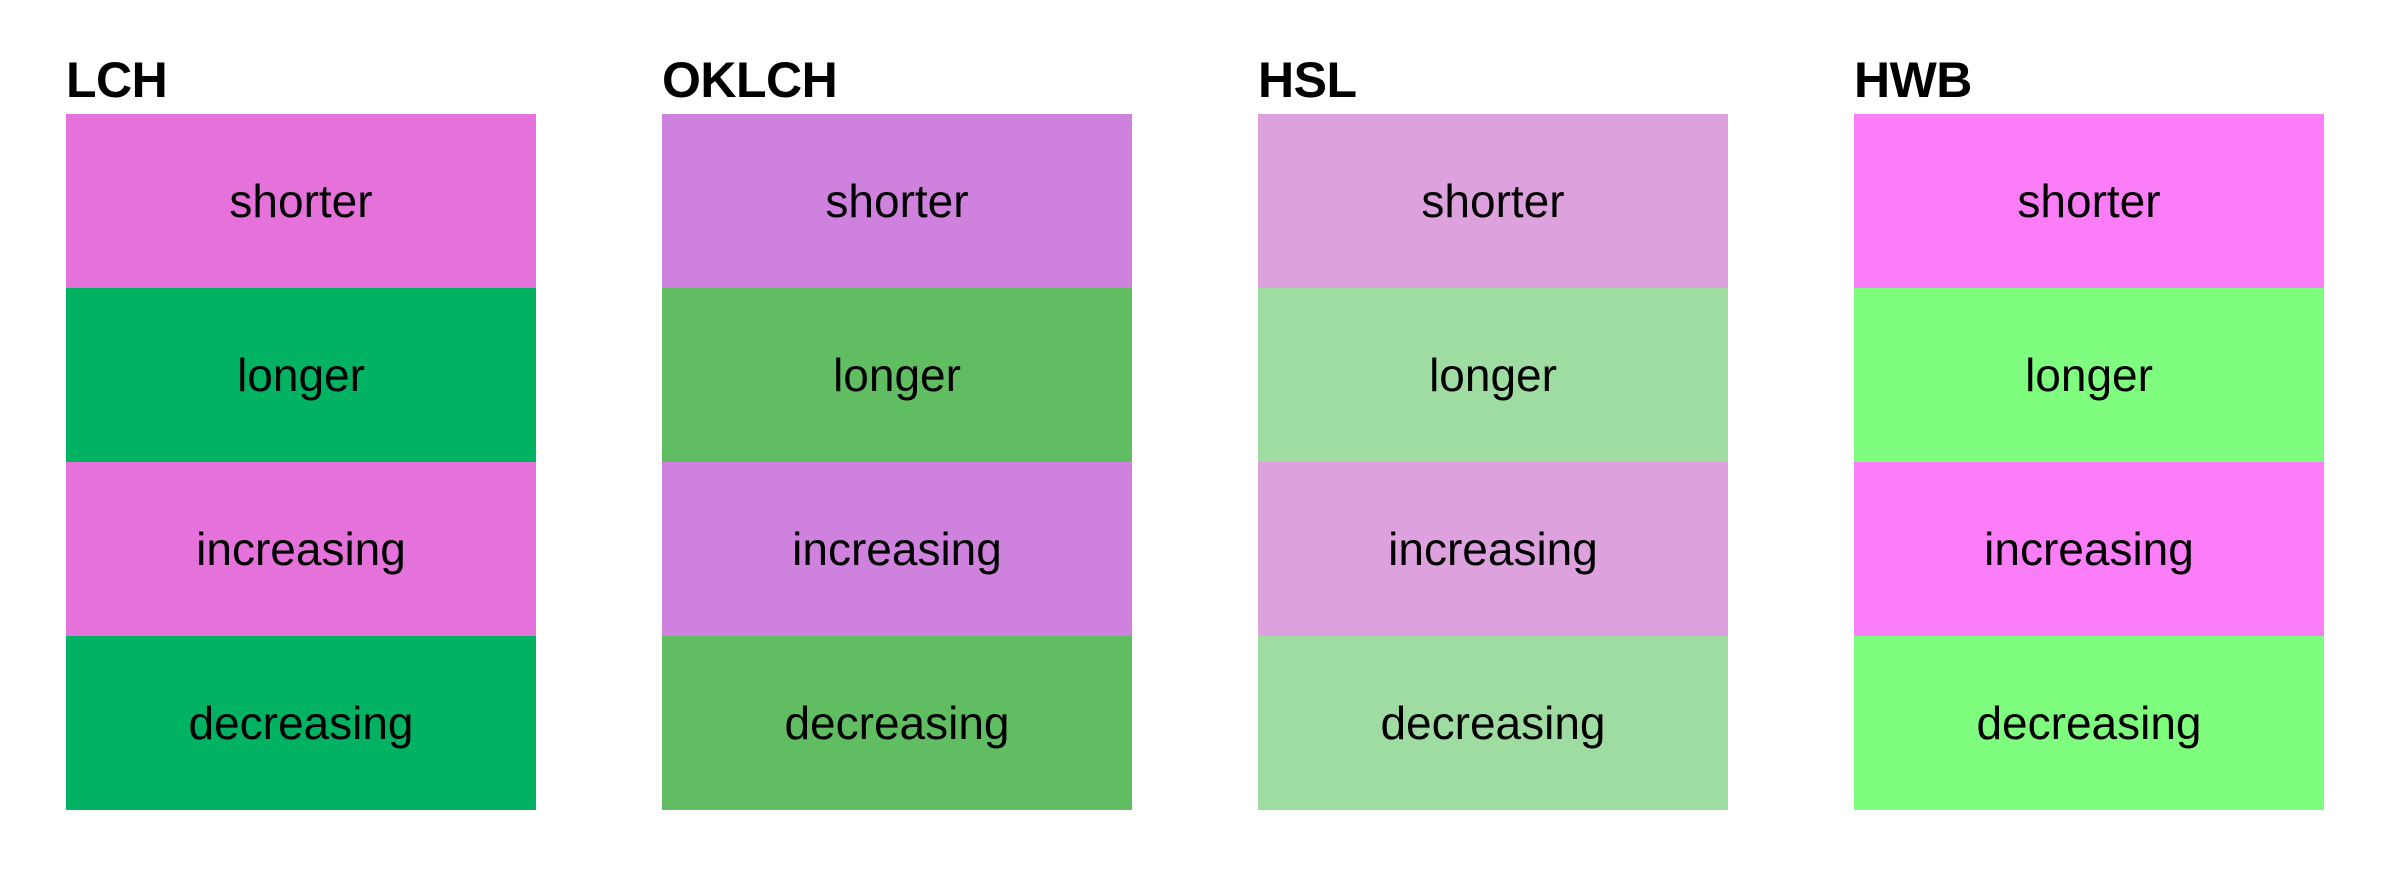  Describe the element at coordinates (301, 549) in the screenshot. I see `swatch-lch-increasing: increasing` at that location.